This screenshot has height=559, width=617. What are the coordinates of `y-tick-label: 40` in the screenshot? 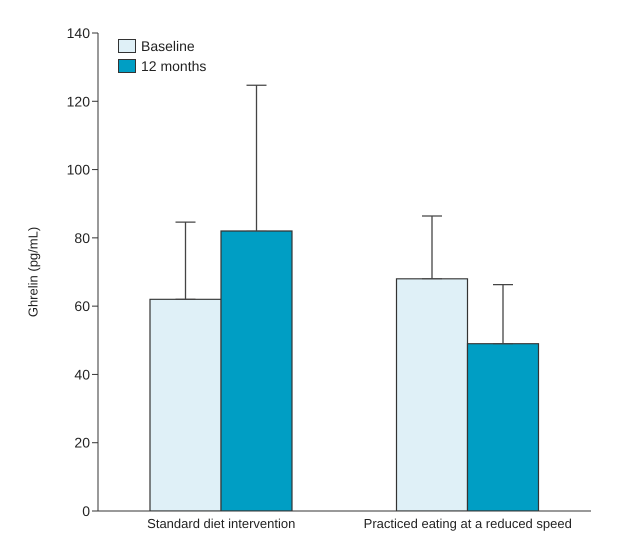 It's located at (82, 374).